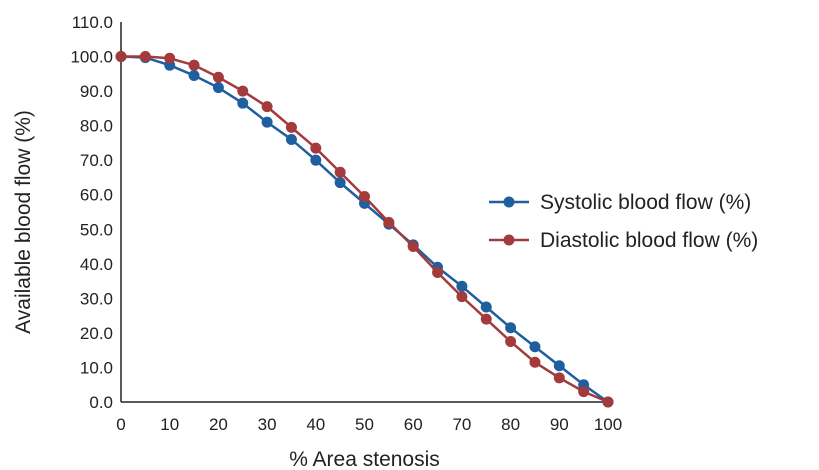 This screenshot has height=470, width=819. What do you see at coordinates (23, 222) in the screenshot?
I see `y-axis-title: Available blood flow (%)` at bounding box center [23, 222].